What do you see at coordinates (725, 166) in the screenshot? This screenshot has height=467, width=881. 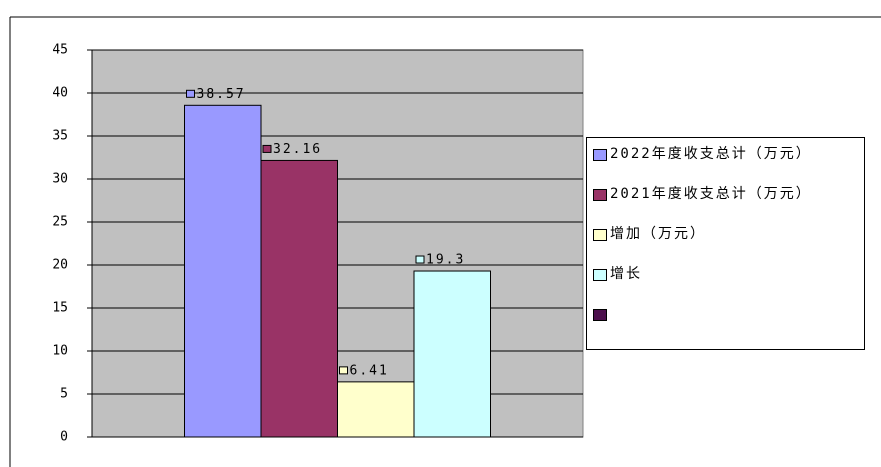 I see `legend-item: 2022年度收支总计（万元）` at bounding box center [725, 166].